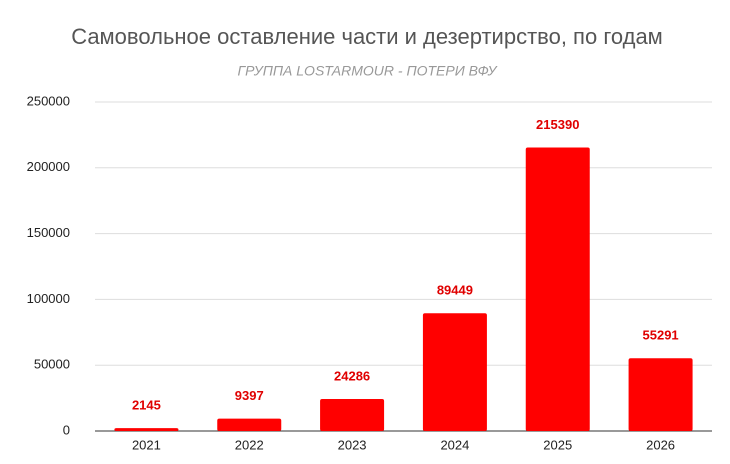  What do you see at coordinates (367, 71) in the screenshot?
I see `chart-subtitle: ГРУППА LOSTARMOUR - ПОТЕРИ ВФУ` at bounding box center [367, 71].